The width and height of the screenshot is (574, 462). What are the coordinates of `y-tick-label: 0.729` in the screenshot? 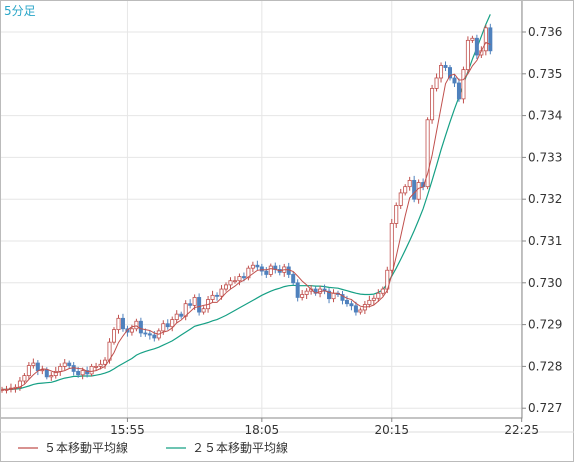 It's located at (545, 325).